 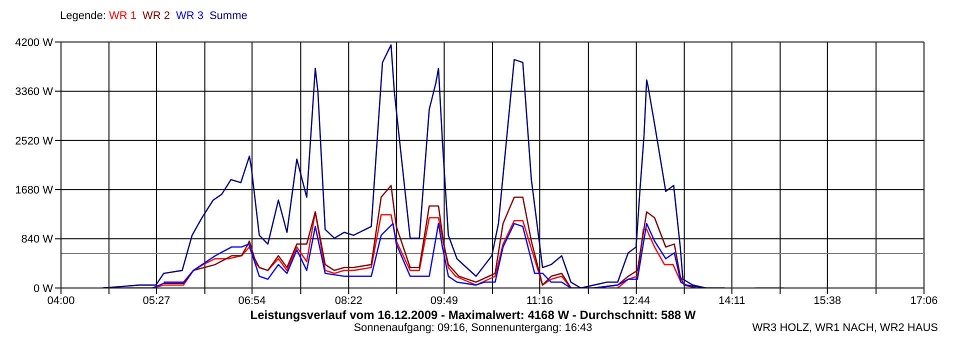 What do you see at coordinates (34, 141) in the screenshot?
I see `y-tick-label: 2520 W` at bounding box center [34, 141].